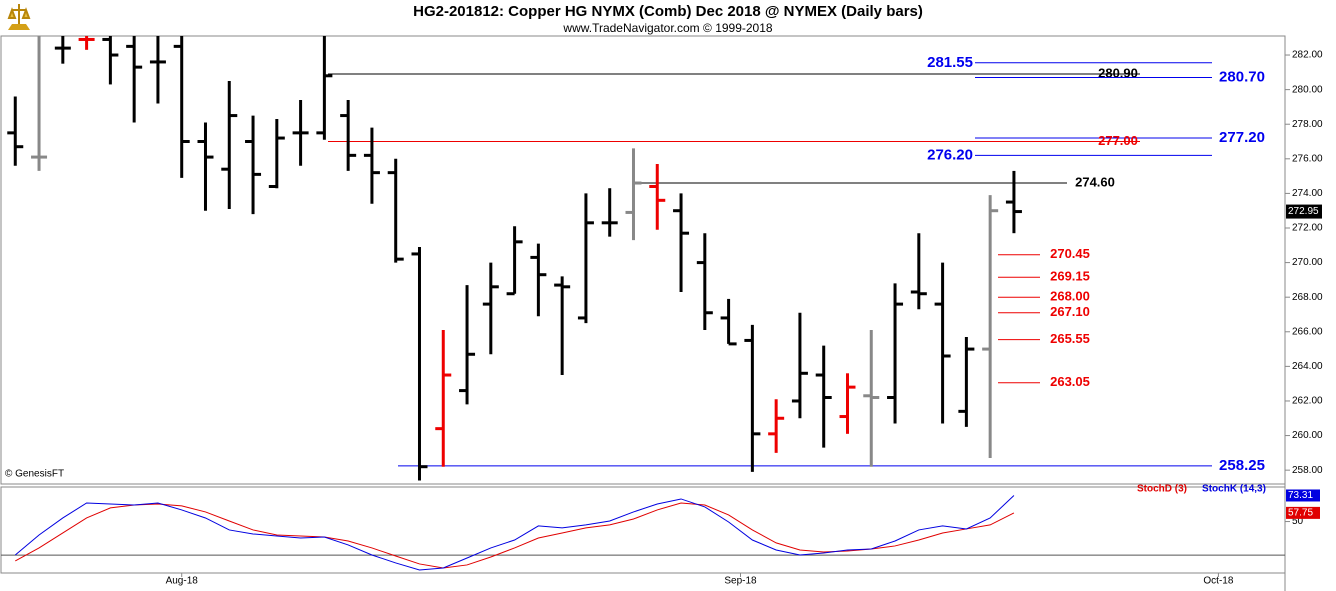  What do you see at coordinates (740, 581) in the screenshot?
I see `x-tick-label: Sep-18` at bounding box center [740, 581].